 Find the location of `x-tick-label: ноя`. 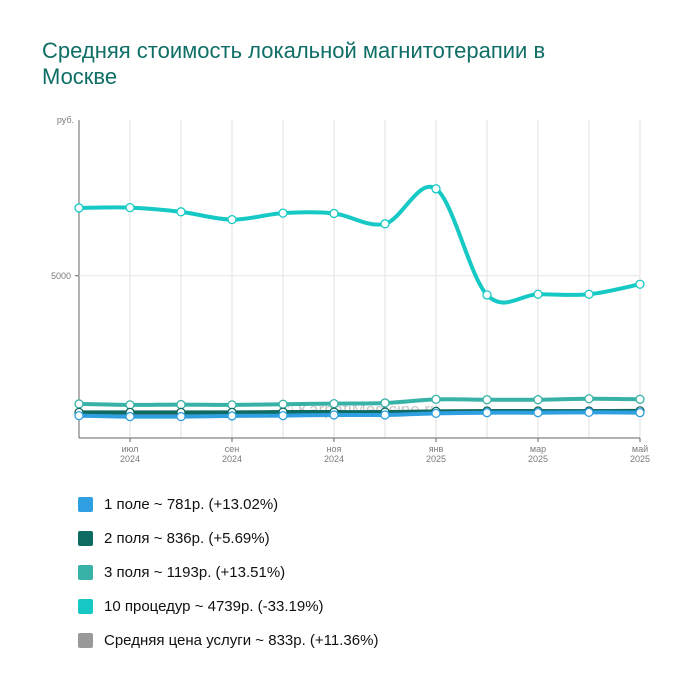

x-tick-label: ноя is located at coordinates (334, 449).